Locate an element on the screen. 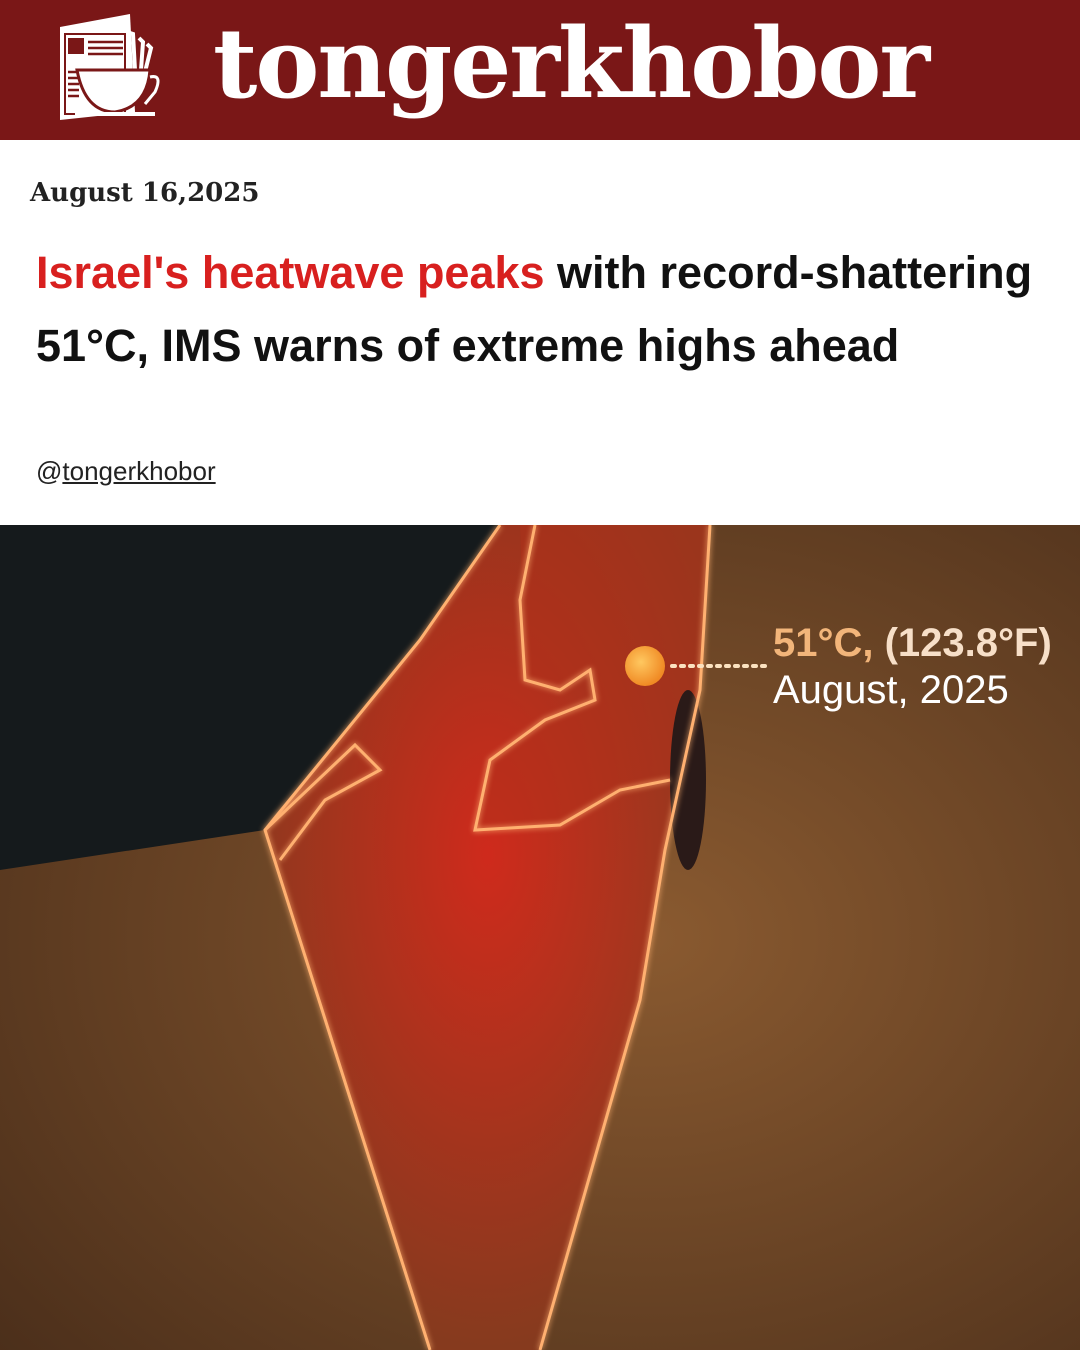  temp-period: August, 2025 is located at coordinates (891, 690).